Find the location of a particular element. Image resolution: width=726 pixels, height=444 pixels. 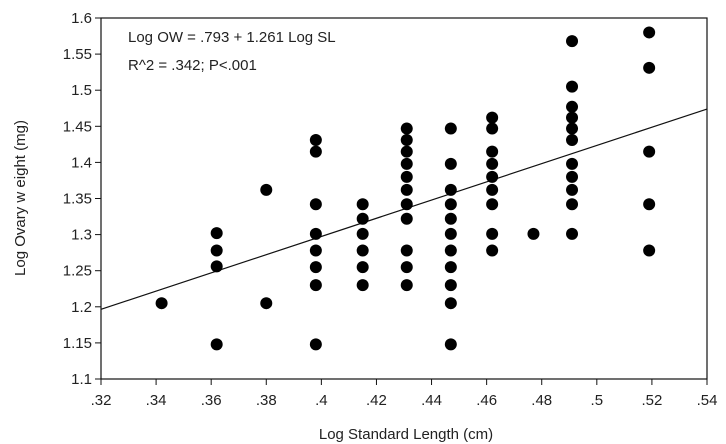

y-tick-label: 1.25 is located at coordinates (77, 271).